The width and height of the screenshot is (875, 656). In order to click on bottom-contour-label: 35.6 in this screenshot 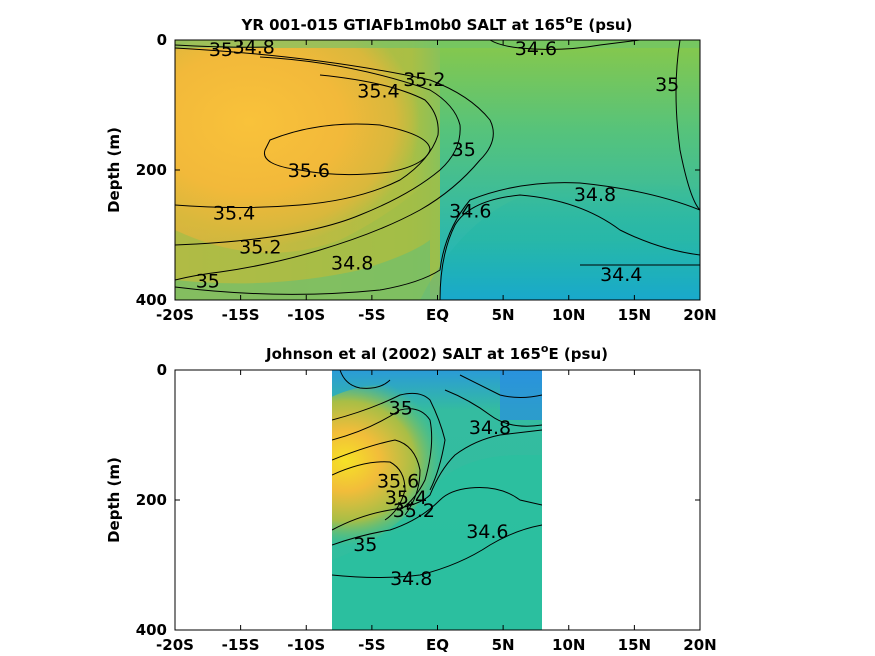, I will do `click(398, 482)`.